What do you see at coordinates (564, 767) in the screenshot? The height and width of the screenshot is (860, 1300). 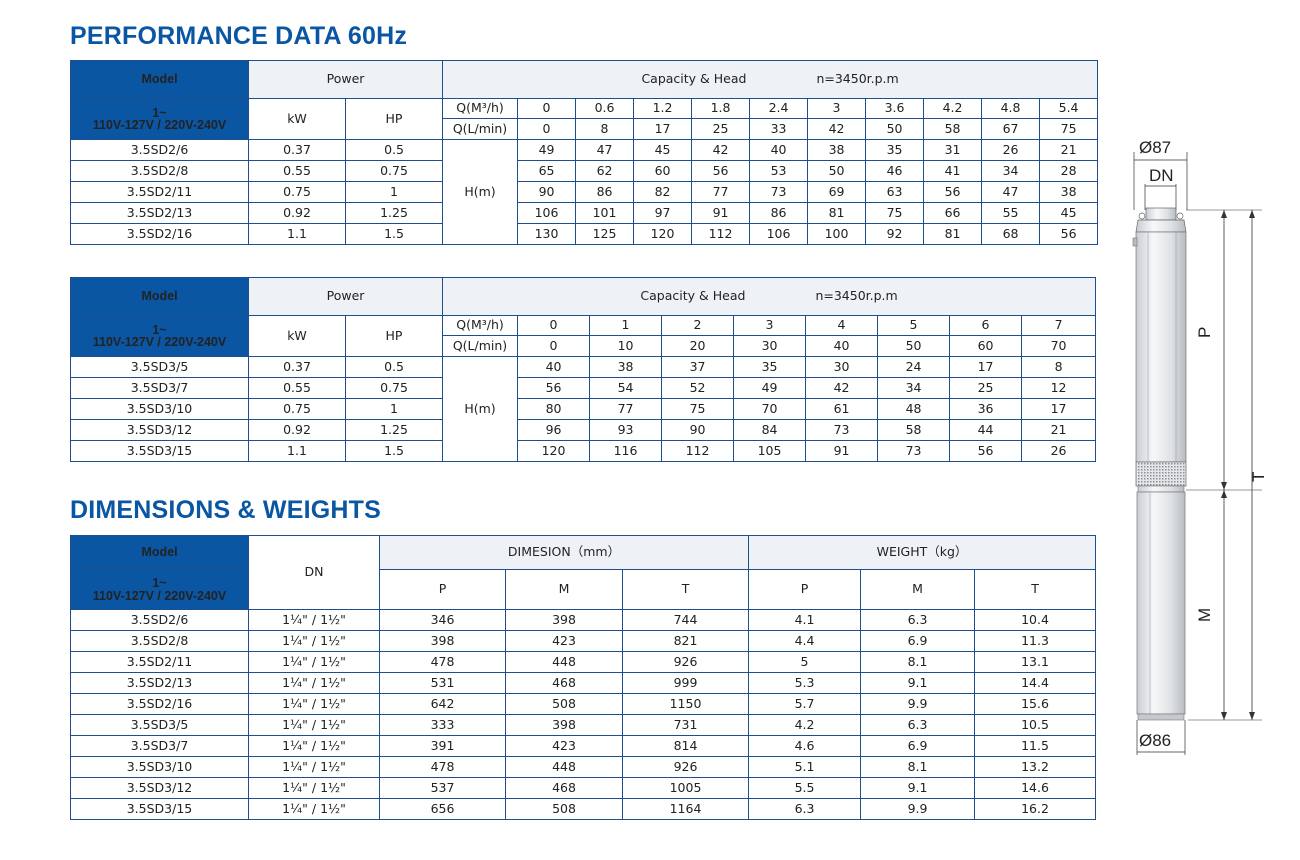 I see `dim-m-cell: 448` at bounding box center [564, 767].